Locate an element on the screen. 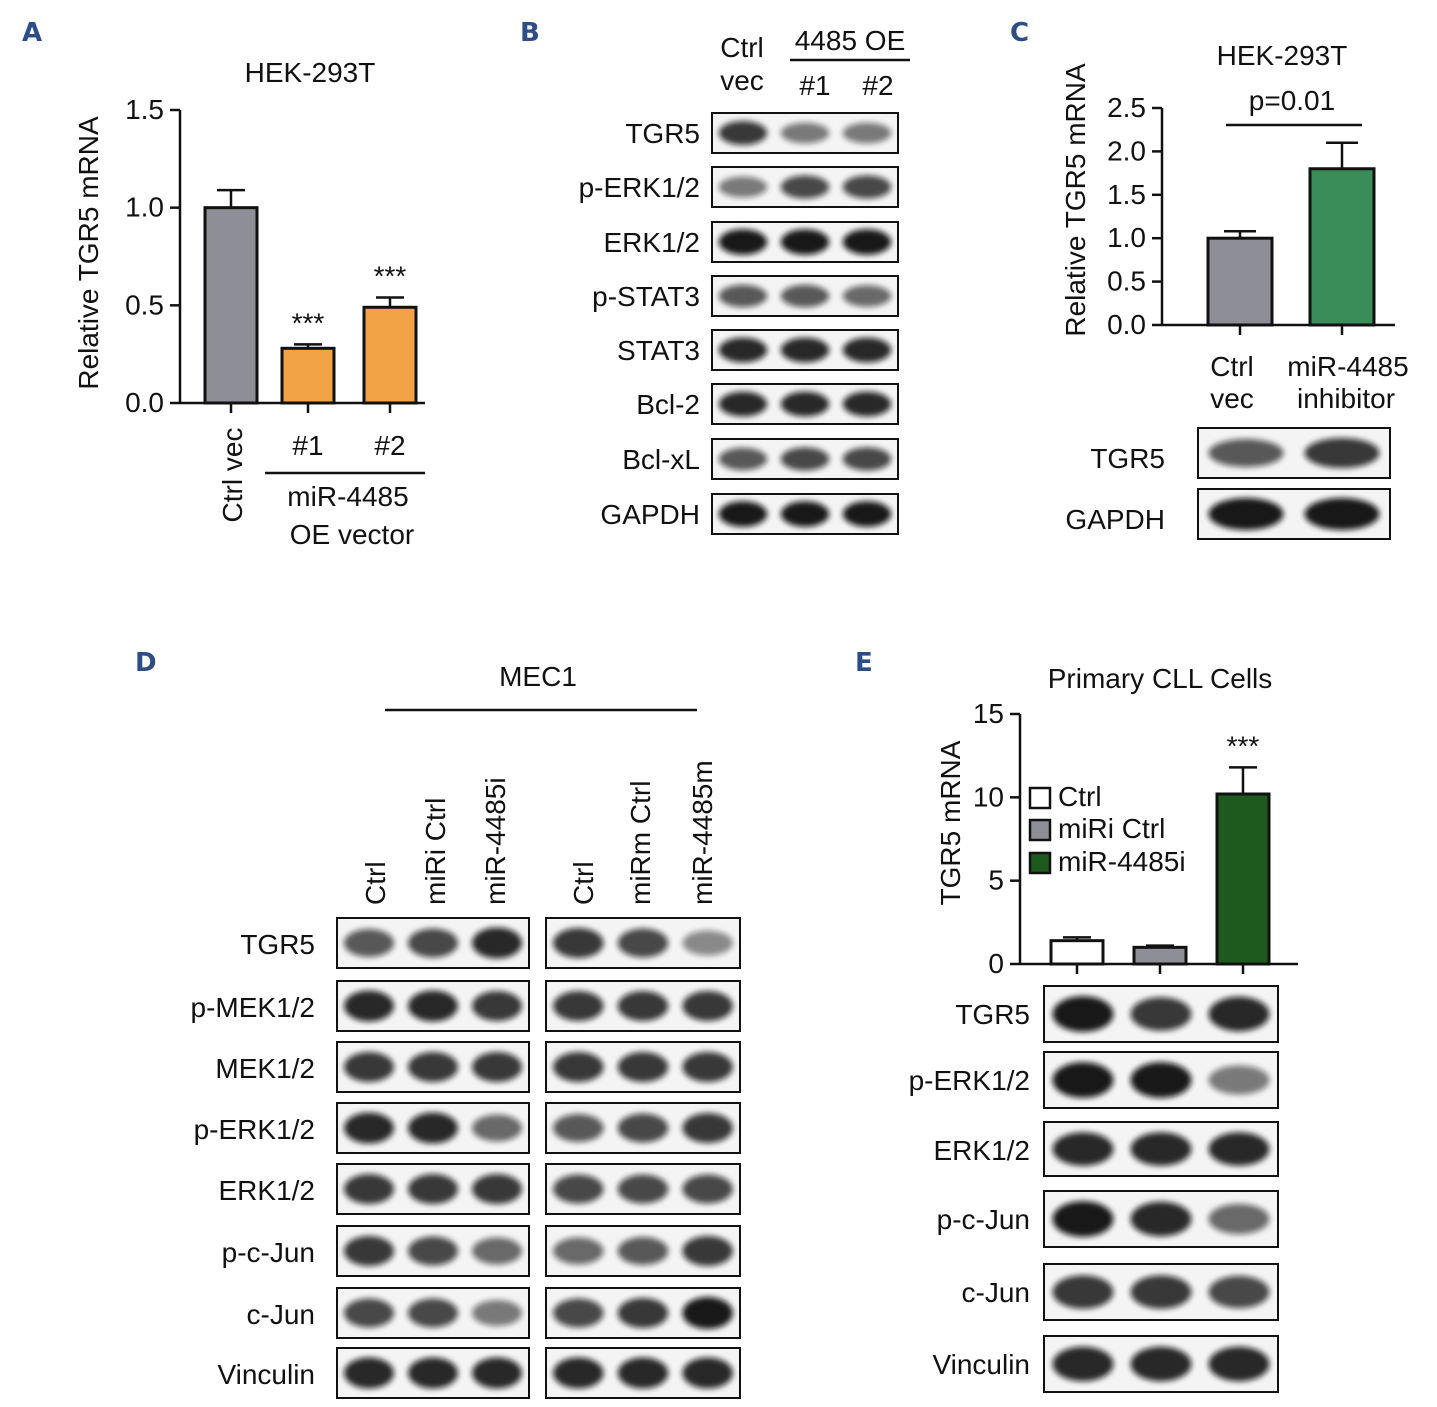  panel-d-lane-label: miRi Ctrl is located at coordinates (435, 851).